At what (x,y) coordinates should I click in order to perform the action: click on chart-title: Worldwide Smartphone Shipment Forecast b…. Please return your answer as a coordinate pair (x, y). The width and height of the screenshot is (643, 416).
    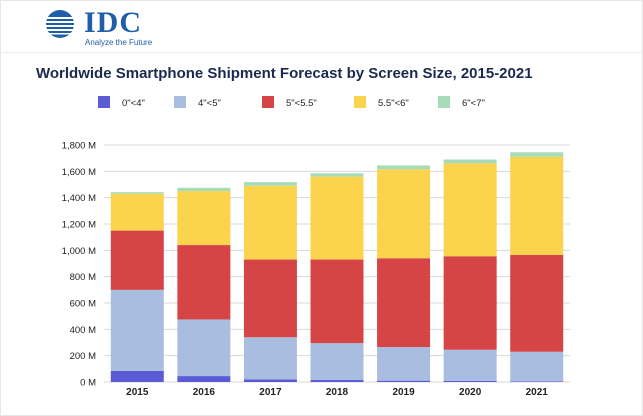
    Looking at the image, I should click on (284, 73).